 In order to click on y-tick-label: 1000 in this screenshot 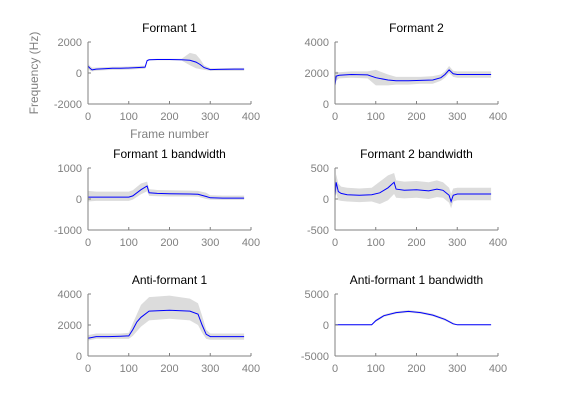, I will do `click(70, 169)`.